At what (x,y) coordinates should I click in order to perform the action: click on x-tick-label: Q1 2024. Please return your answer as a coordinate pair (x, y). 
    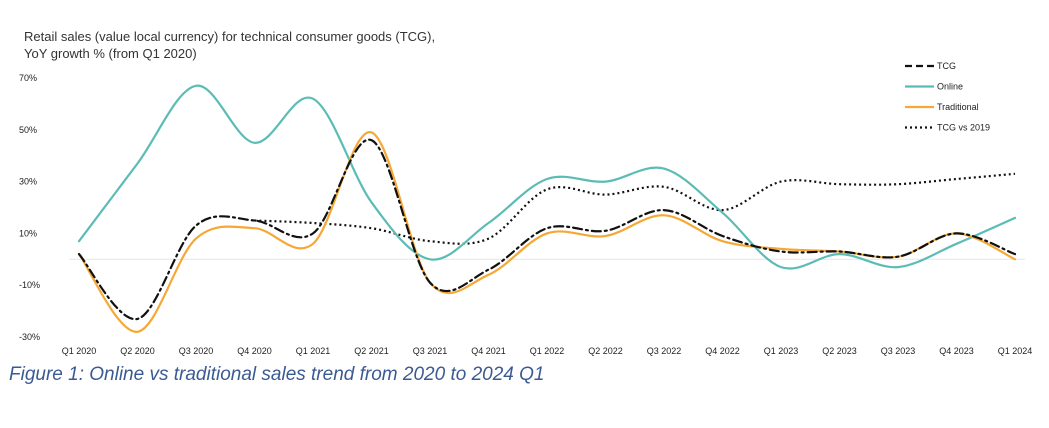
    Looking at the image, I should click on (1015, 351).